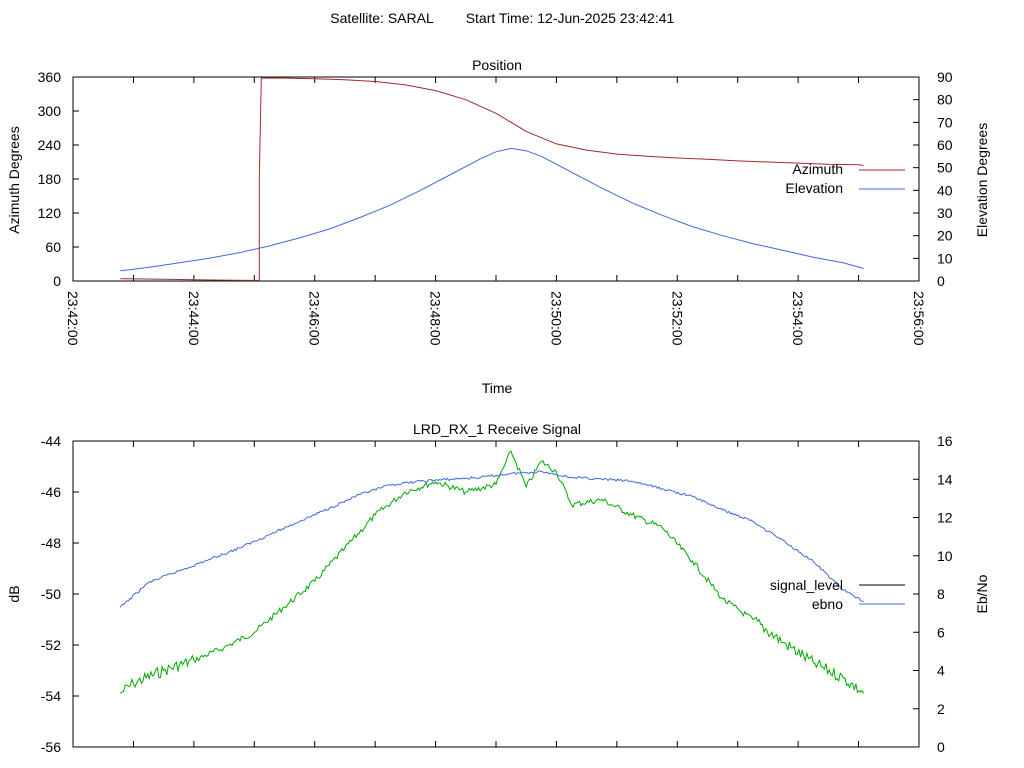 Image resolution: width=1024 pixels, height=768 pixels. Describe the element at coordinates (945, 168) in the screenshot. I see `y2-tick-label: 50` at that location.